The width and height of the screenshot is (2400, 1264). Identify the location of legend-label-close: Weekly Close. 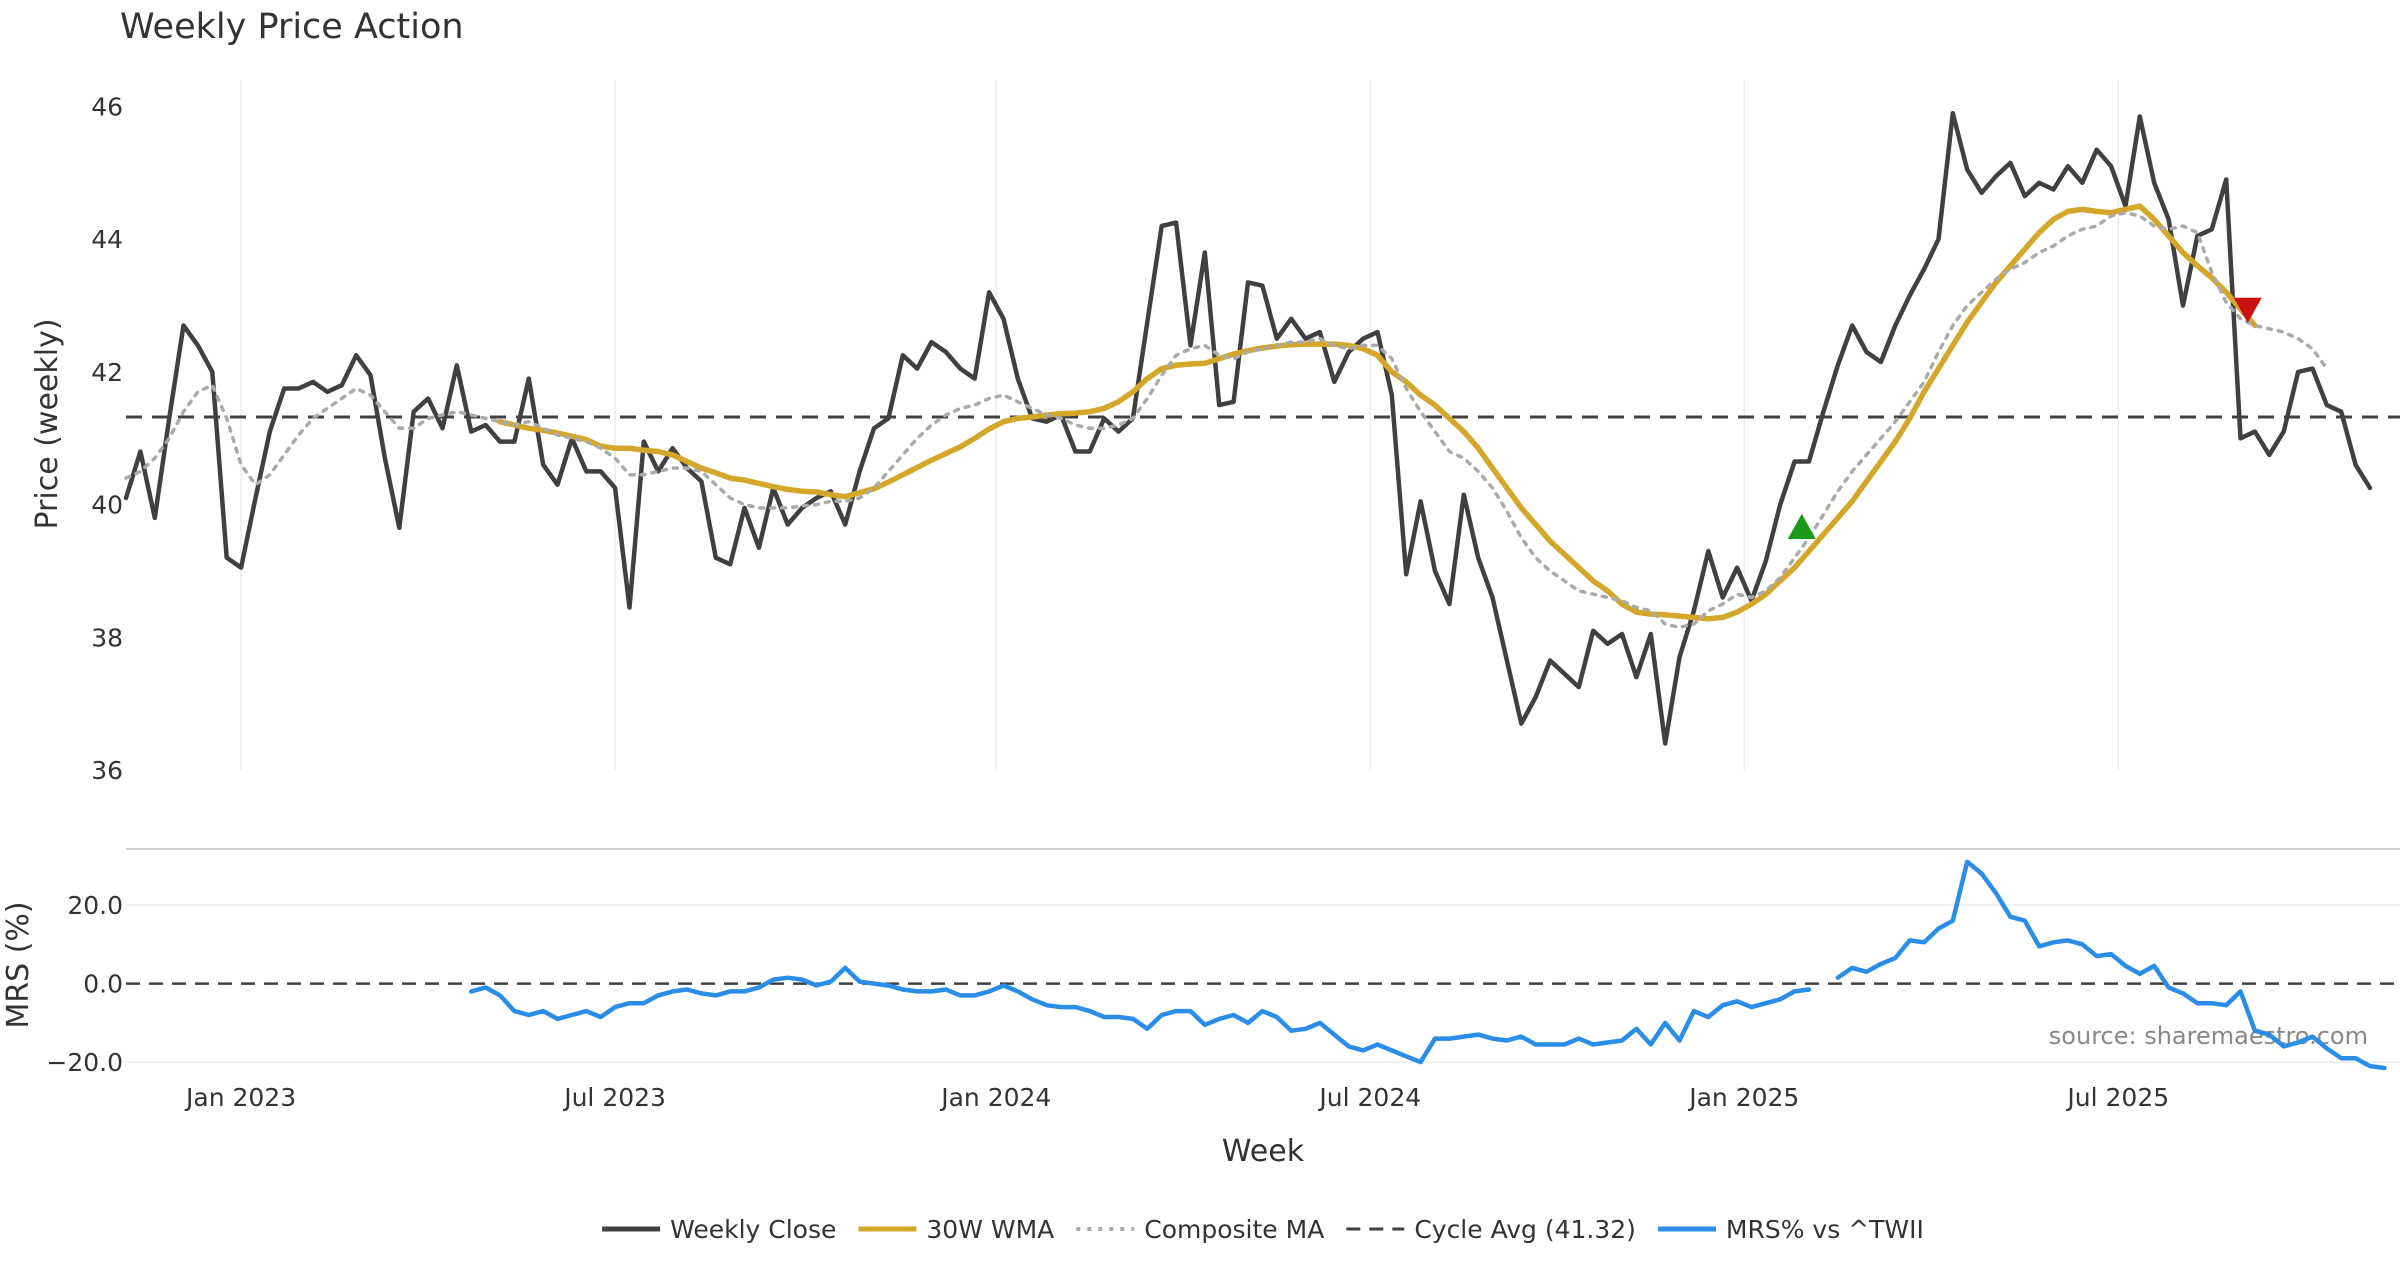
(753, 1229).